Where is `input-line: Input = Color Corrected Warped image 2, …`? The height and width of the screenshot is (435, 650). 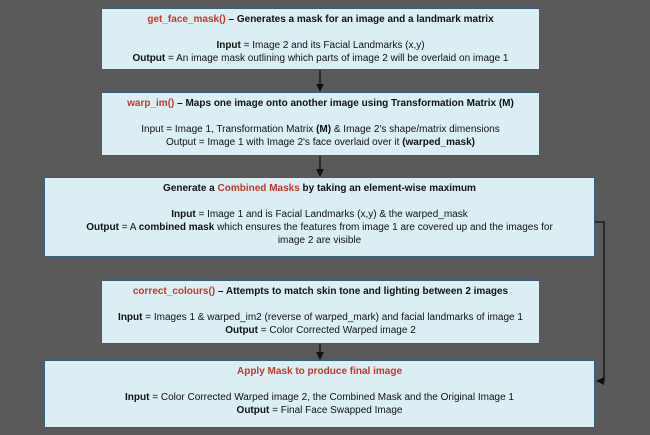
input-line: Input = Color Corrected Warped image 2, … is located at coordinates (319, 397).